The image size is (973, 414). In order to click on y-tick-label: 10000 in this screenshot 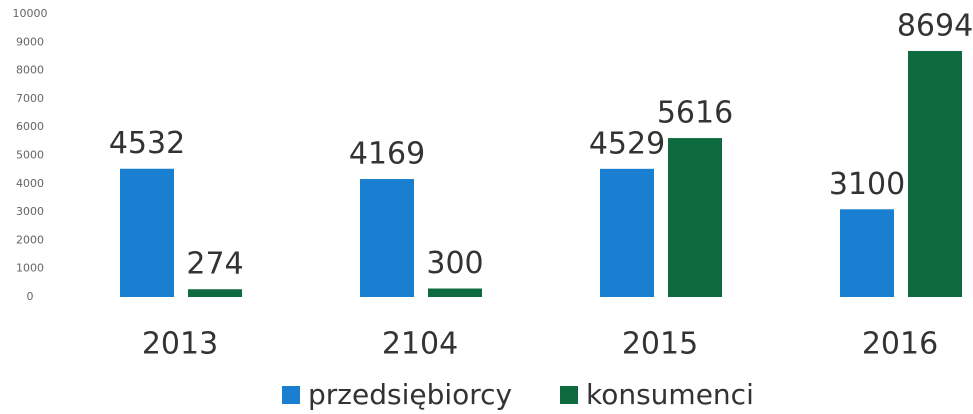, I will do `click(30, 13)`.